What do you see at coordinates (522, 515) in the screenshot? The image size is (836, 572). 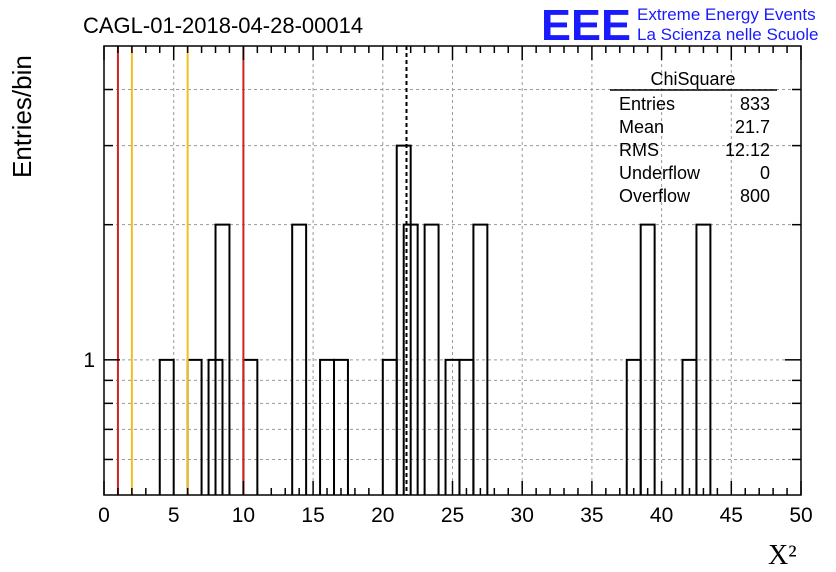 I see `x-tick-label: 30` at bounding box center [522, 515].